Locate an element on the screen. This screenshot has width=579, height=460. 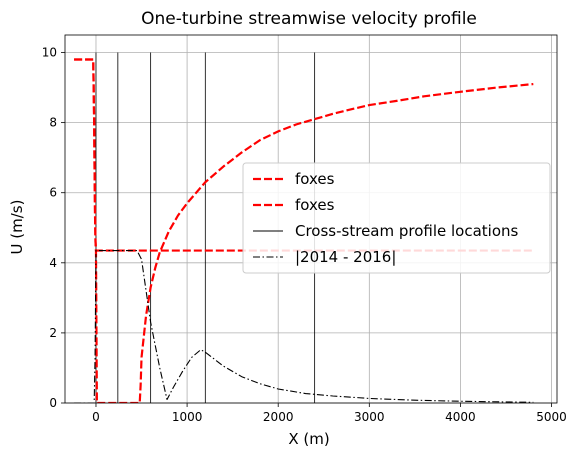
y-axis-title: U (m/s) is located at coordinates (17, 227).